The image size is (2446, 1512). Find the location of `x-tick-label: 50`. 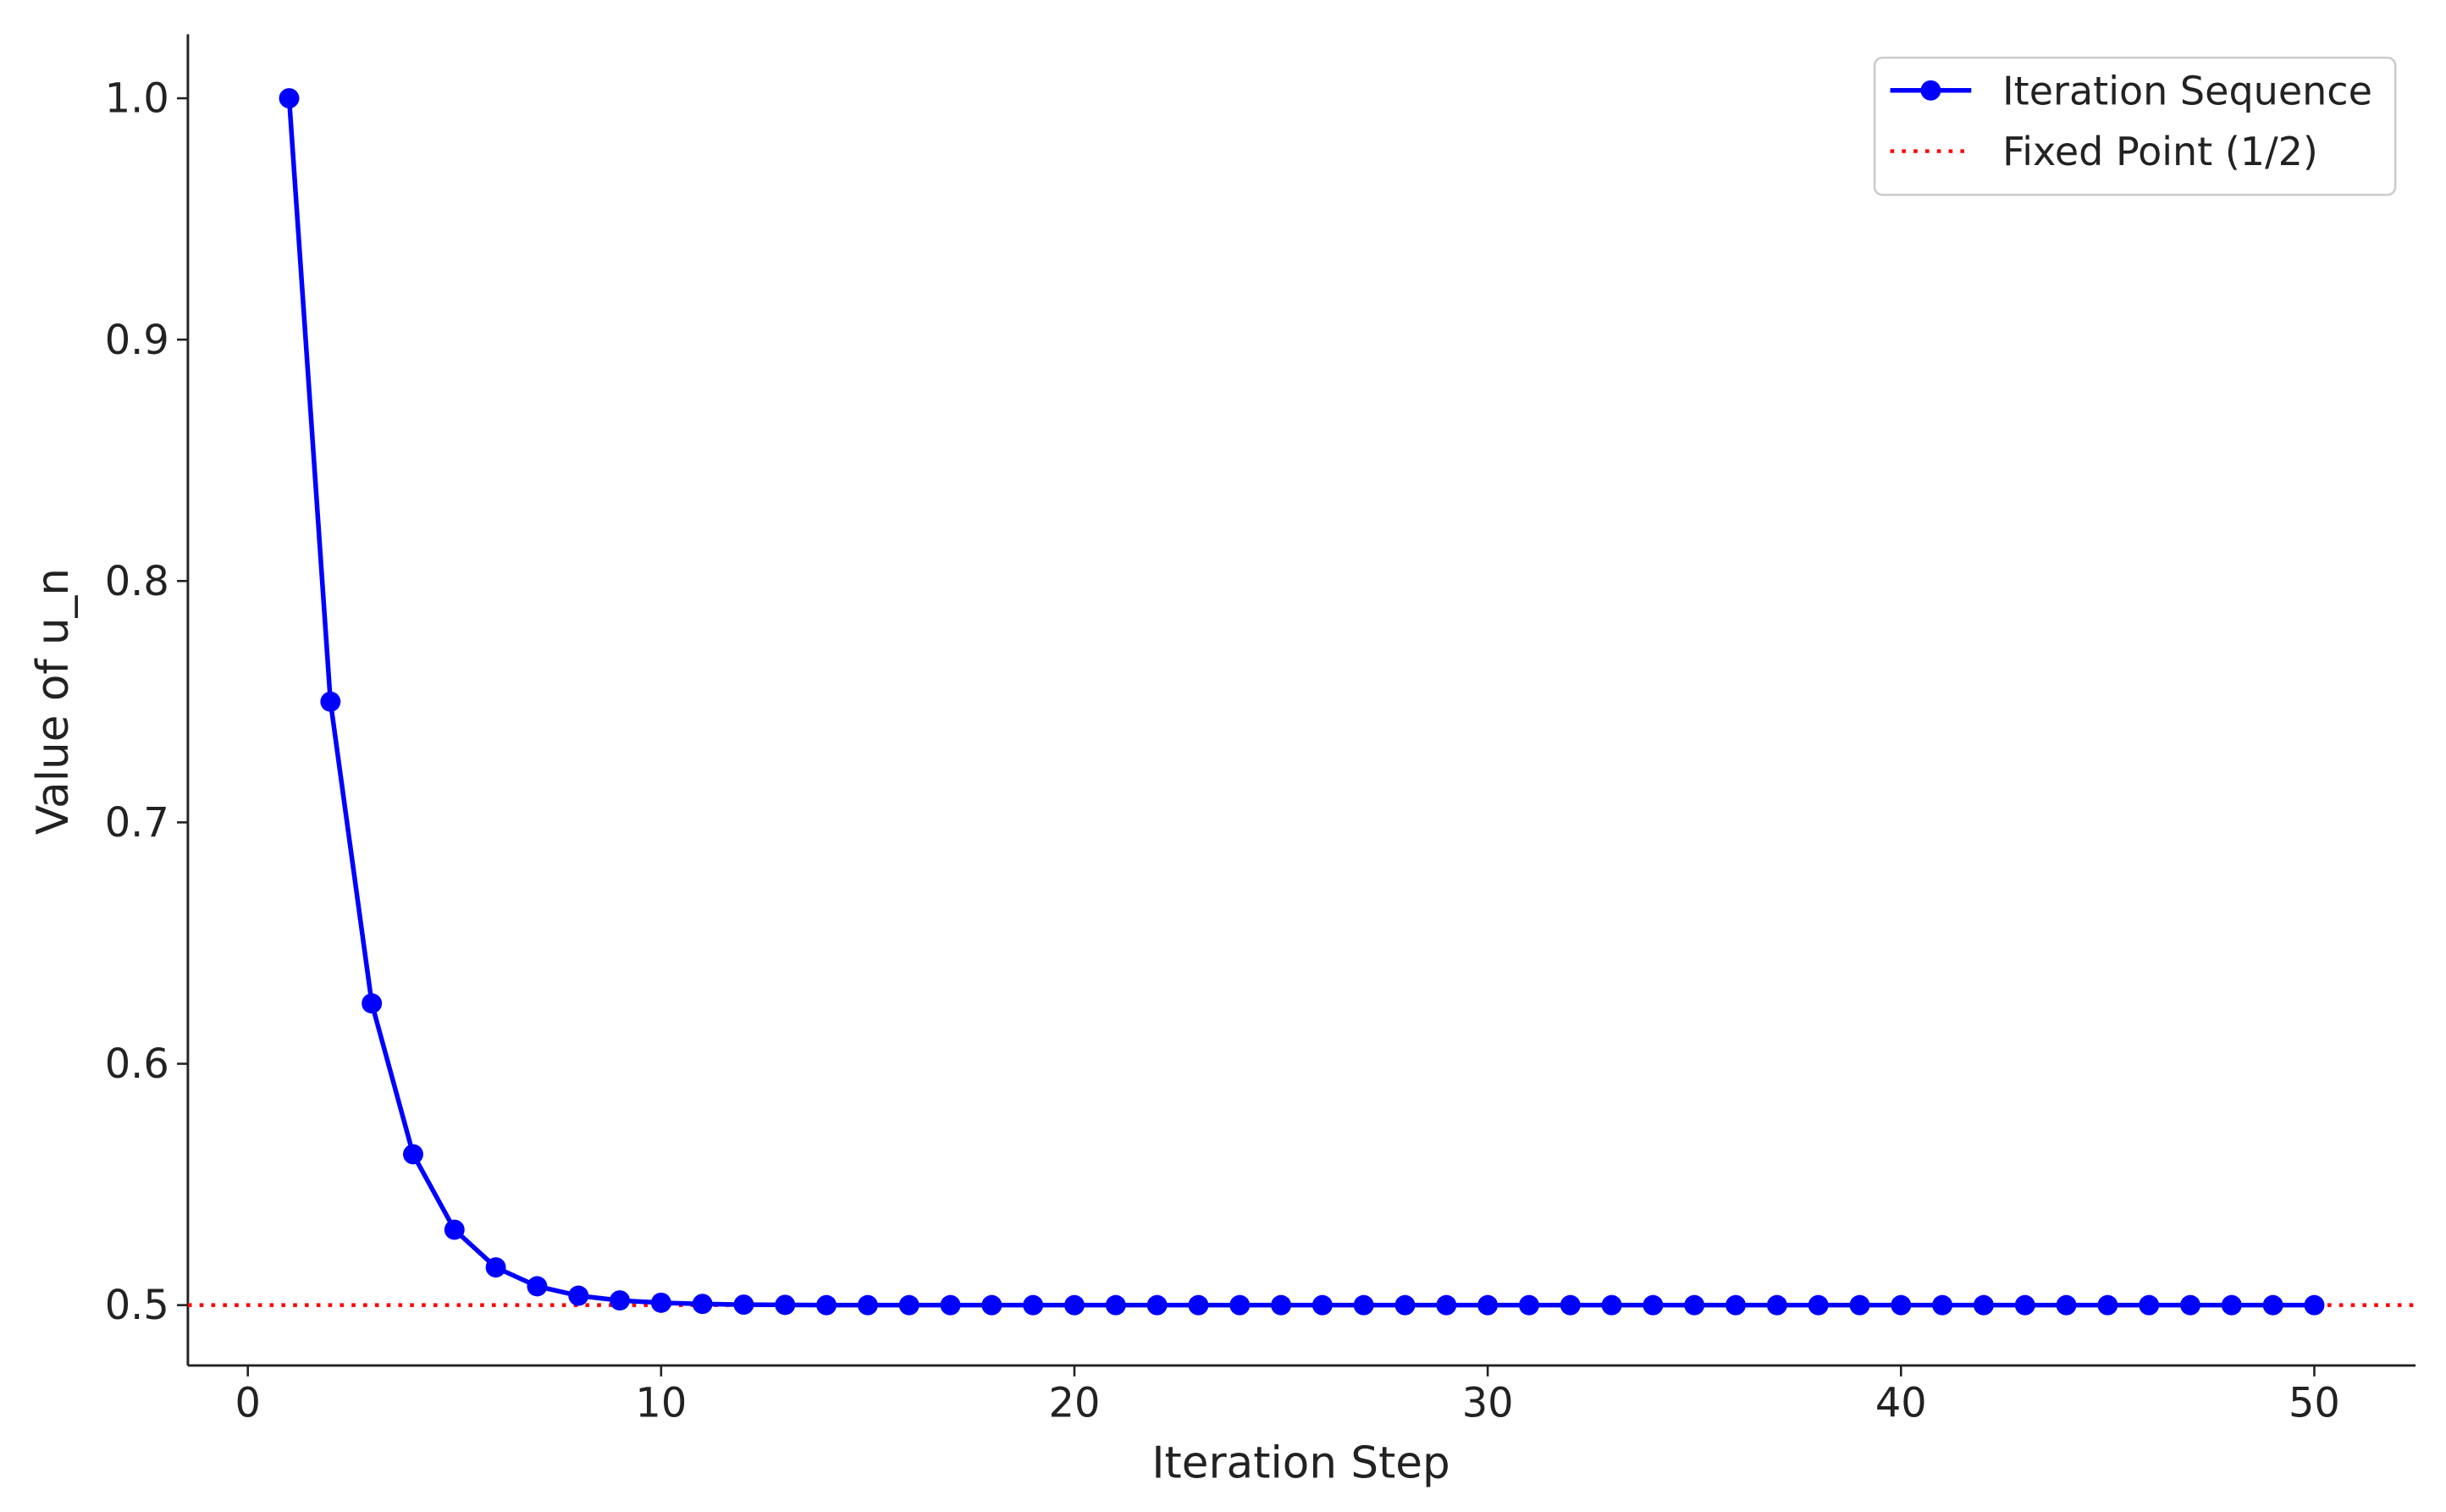

x-tick-label: 50 is located at coordinates (2314, 1404).